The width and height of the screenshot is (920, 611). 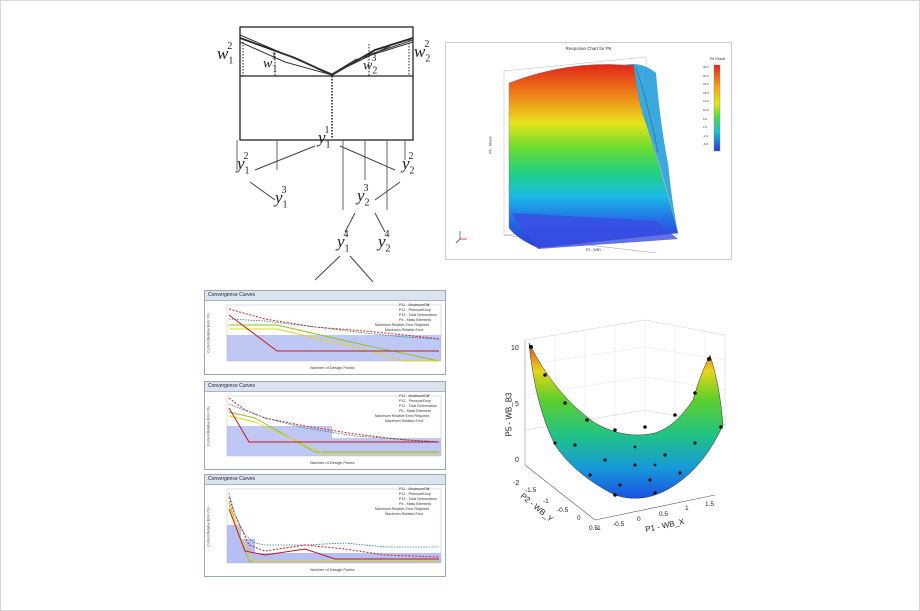 What do you see at coordinates (517, 404) in the screenshot?
I see `ztick: 5` at bounding box center [517, 404].